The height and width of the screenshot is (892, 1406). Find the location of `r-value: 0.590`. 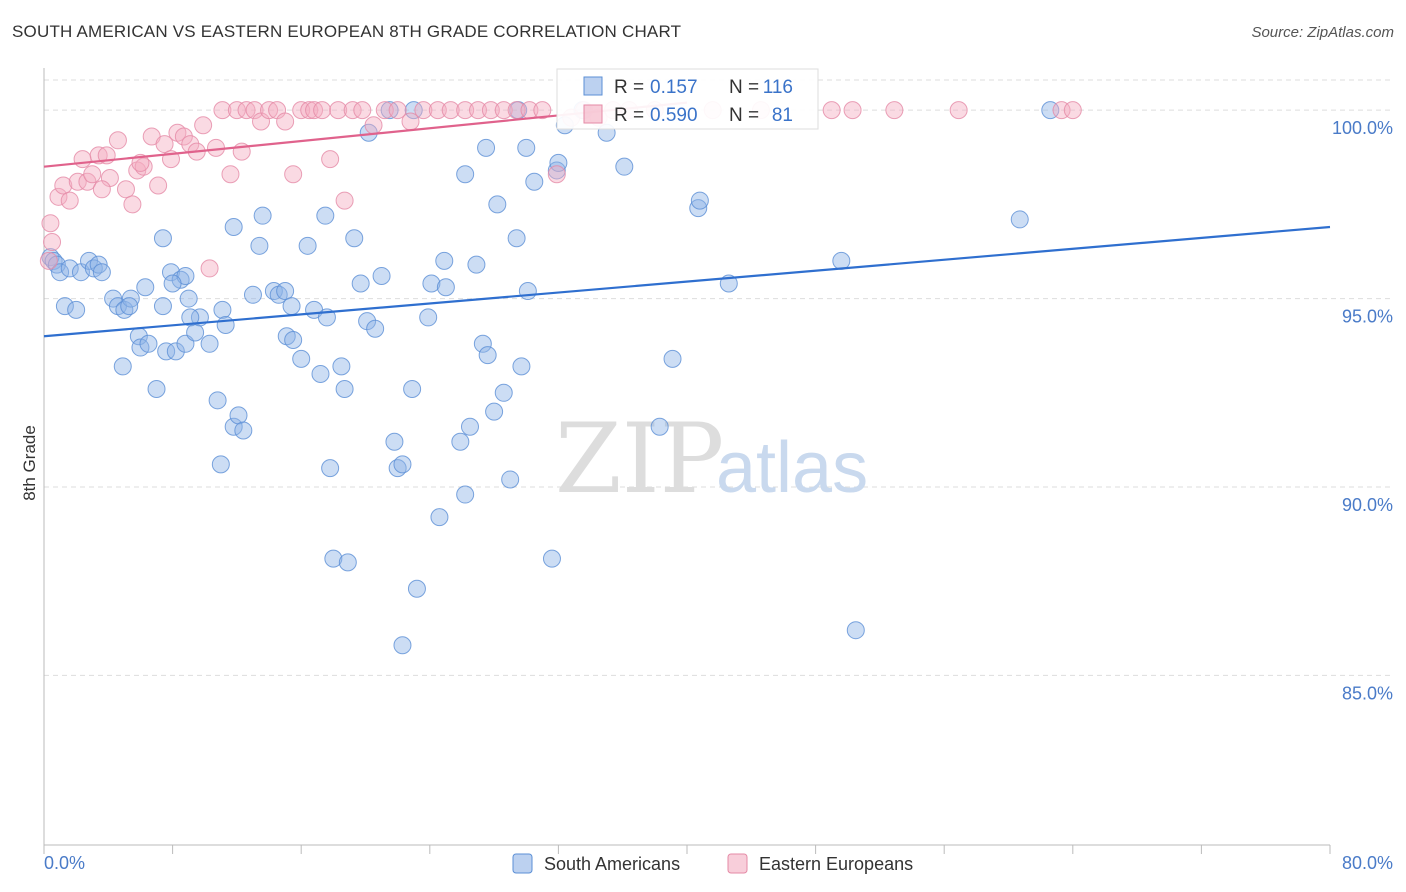

r-value: 0.590 is located at coordinates (674, 115).